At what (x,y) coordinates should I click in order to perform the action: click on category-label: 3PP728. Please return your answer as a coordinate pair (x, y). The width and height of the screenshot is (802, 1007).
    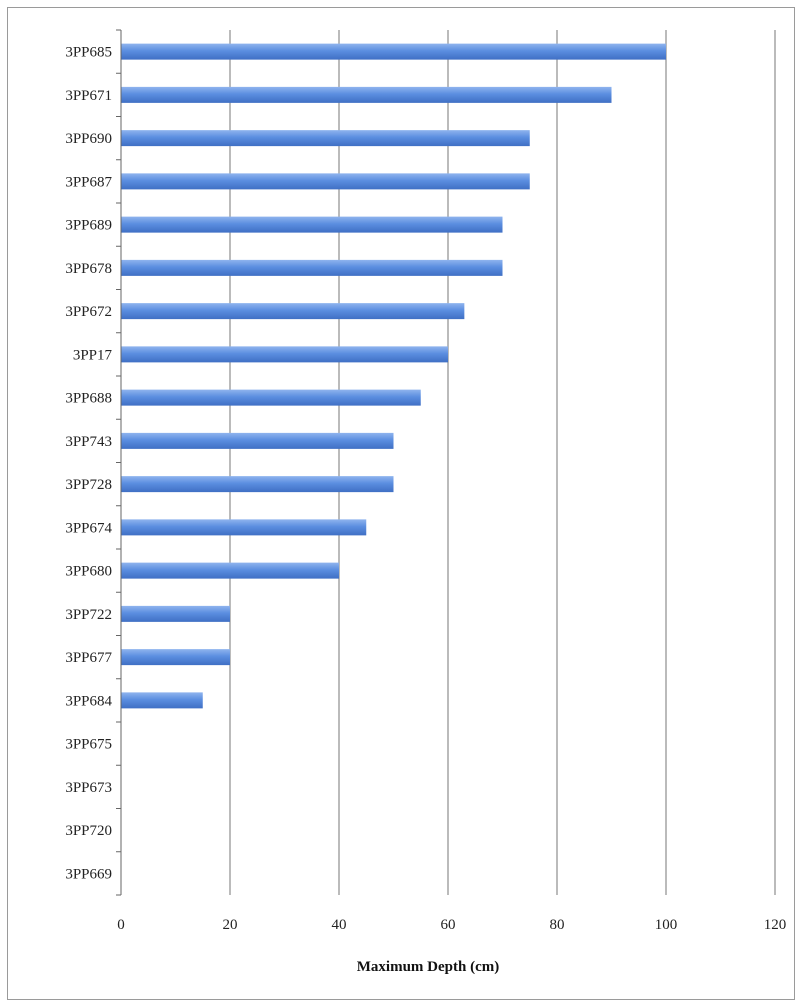
    Looking at the image, I should click on (88, 485).